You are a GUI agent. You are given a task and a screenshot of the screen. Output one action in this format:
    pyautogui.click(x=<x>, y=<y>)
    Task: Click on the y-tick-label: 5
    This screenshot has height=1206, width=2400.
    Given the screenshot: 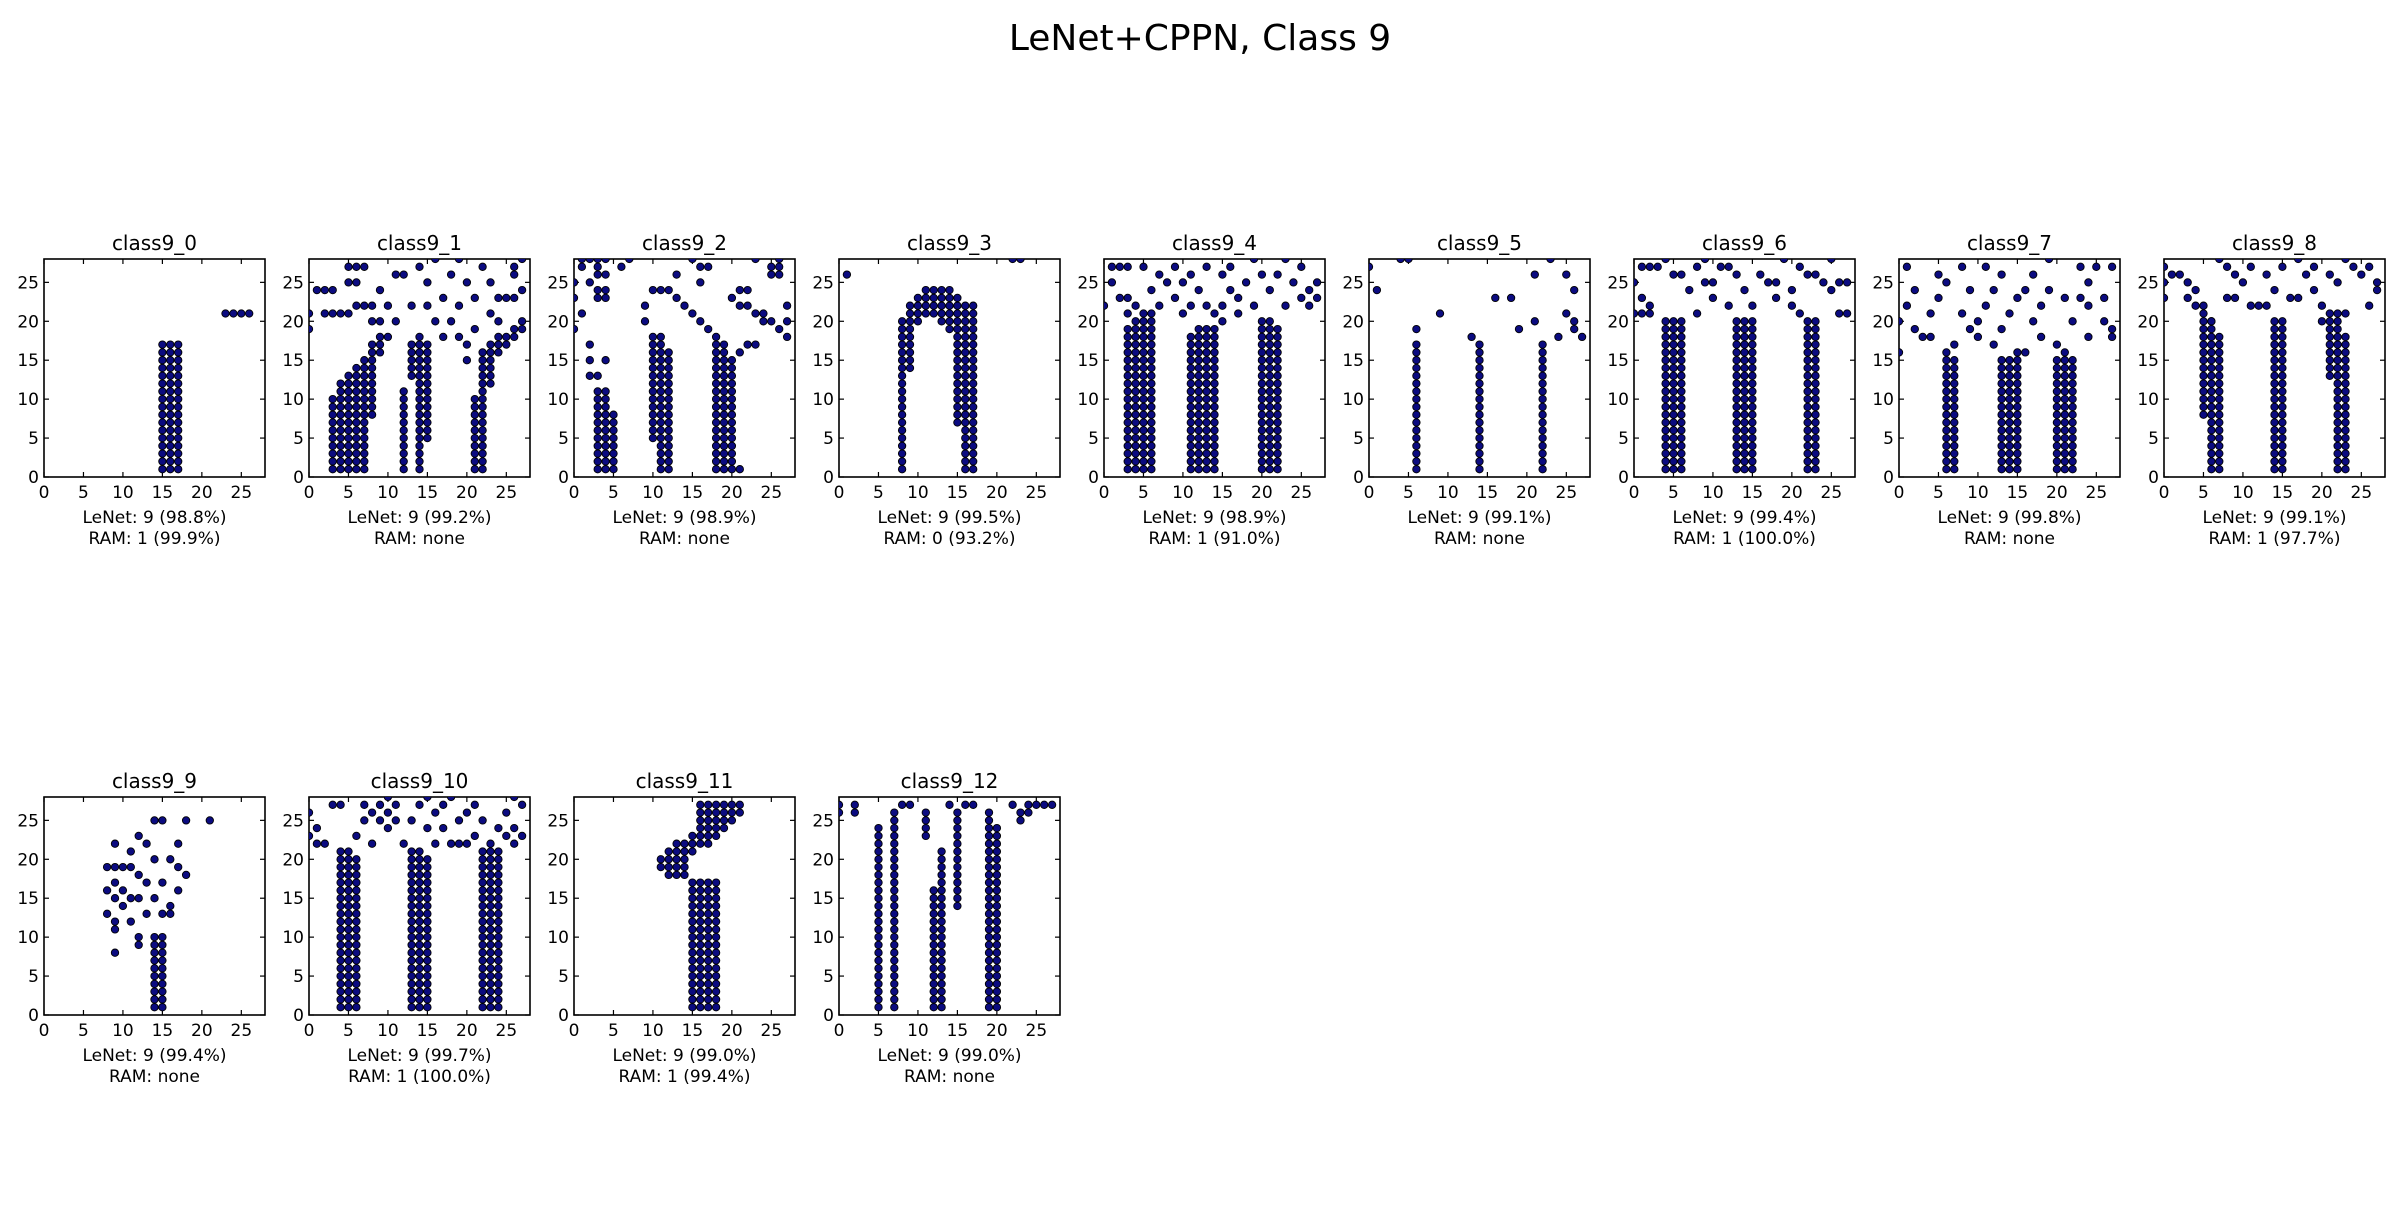 What is the action you would take?
    pyautogui.click(x=1623, y=439)
    